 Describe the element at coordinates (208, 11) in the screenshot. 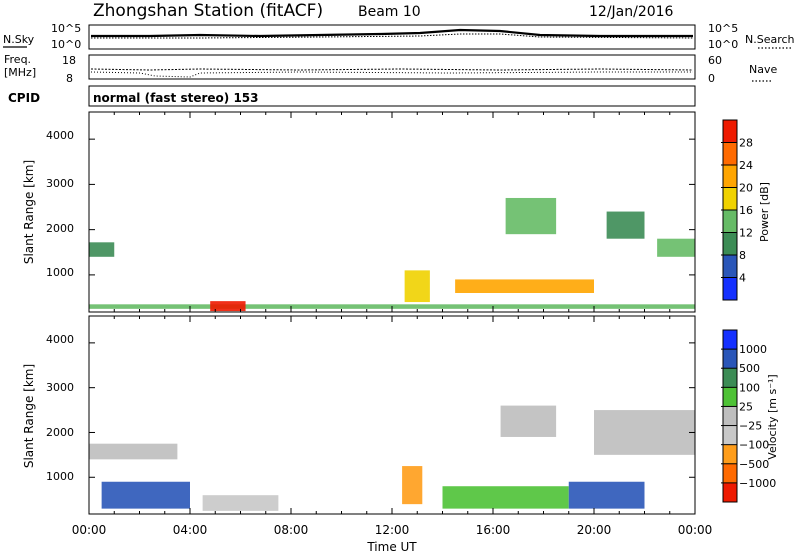

I see `station-title: Zhongshan Station (fitACF)` at that location.